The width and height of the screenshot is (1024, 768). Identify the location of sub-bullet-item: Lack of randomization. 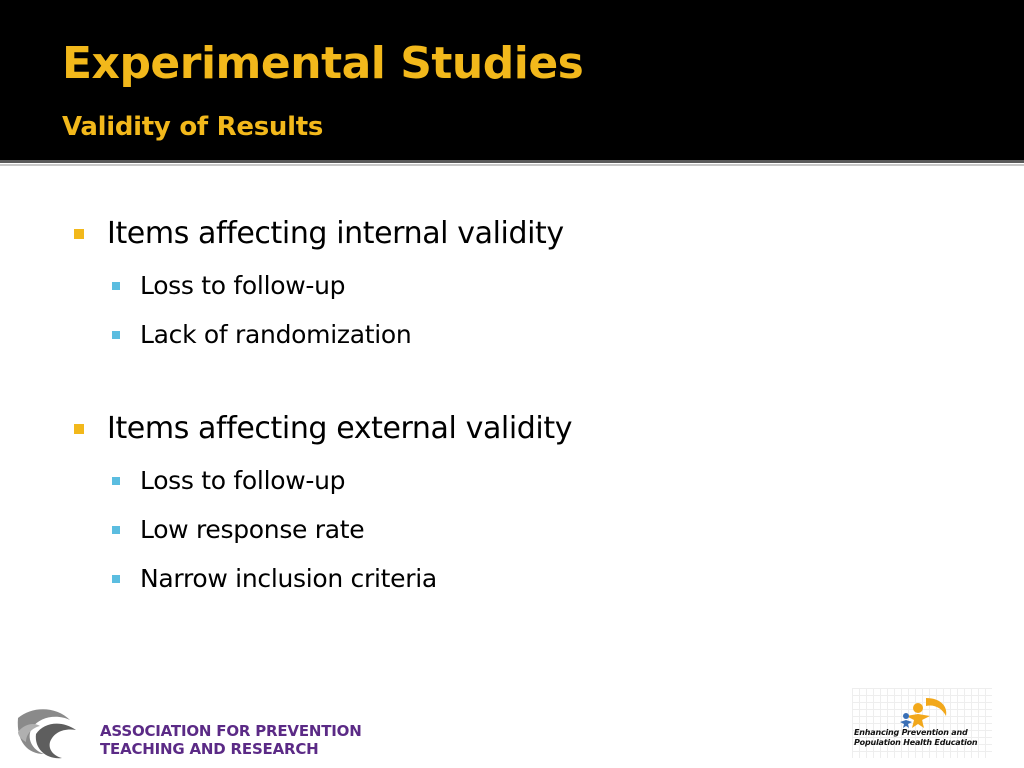
(276, 334).